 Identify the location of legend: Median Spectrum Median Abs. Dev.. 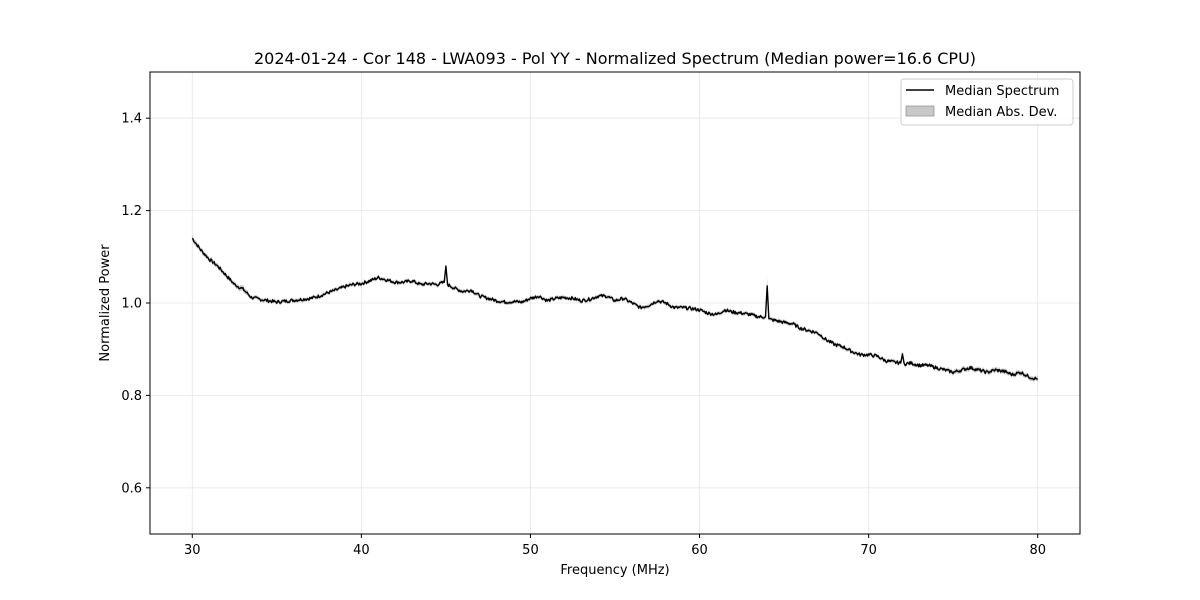
(987, 102).